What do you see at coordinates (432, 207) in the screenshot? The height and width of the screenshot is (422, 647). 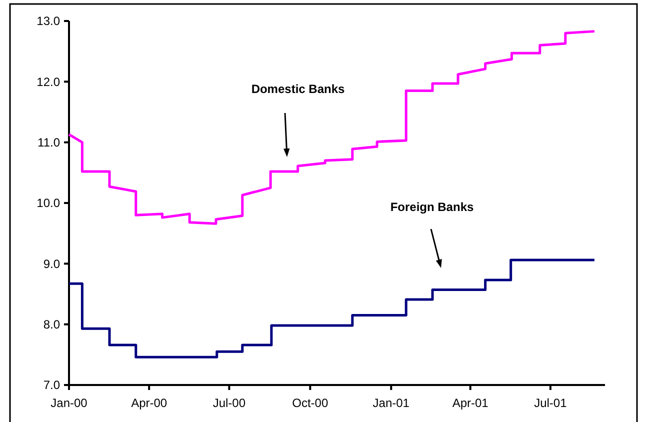 I see `annotation: Foreign Banks` at bounding box center [432, 207].